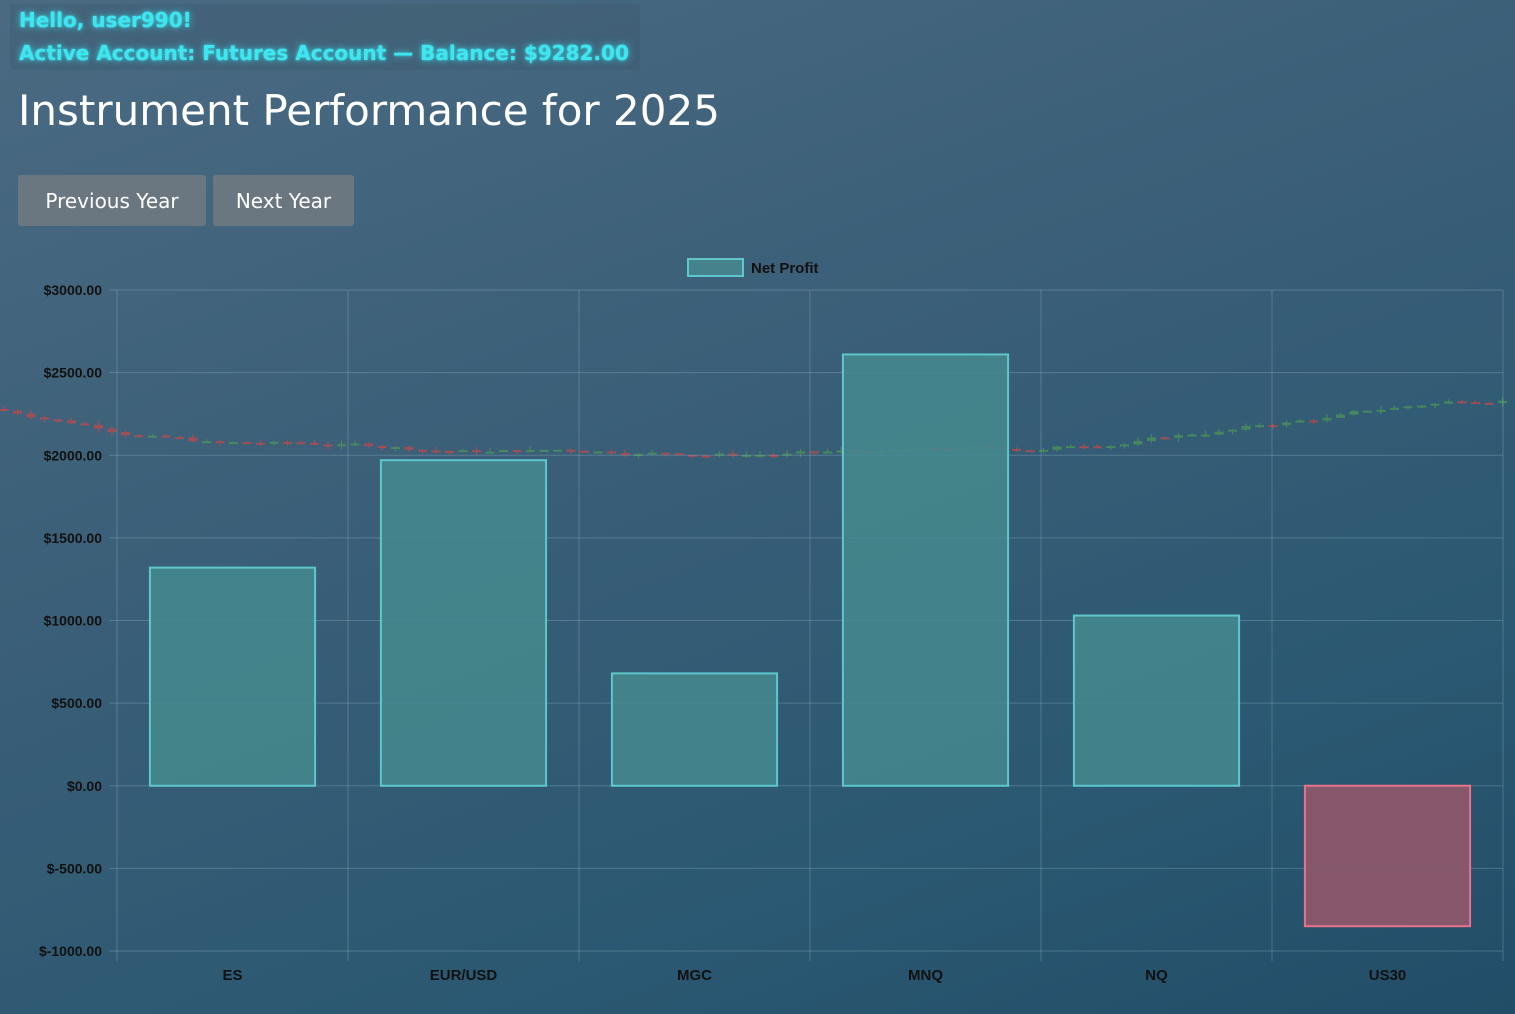 The width and height of the screenshot is (1515, 1014). Describe the element at coordinates (1156, 975) in the screenshot. I see `x-tick-label: NQ` at that location.